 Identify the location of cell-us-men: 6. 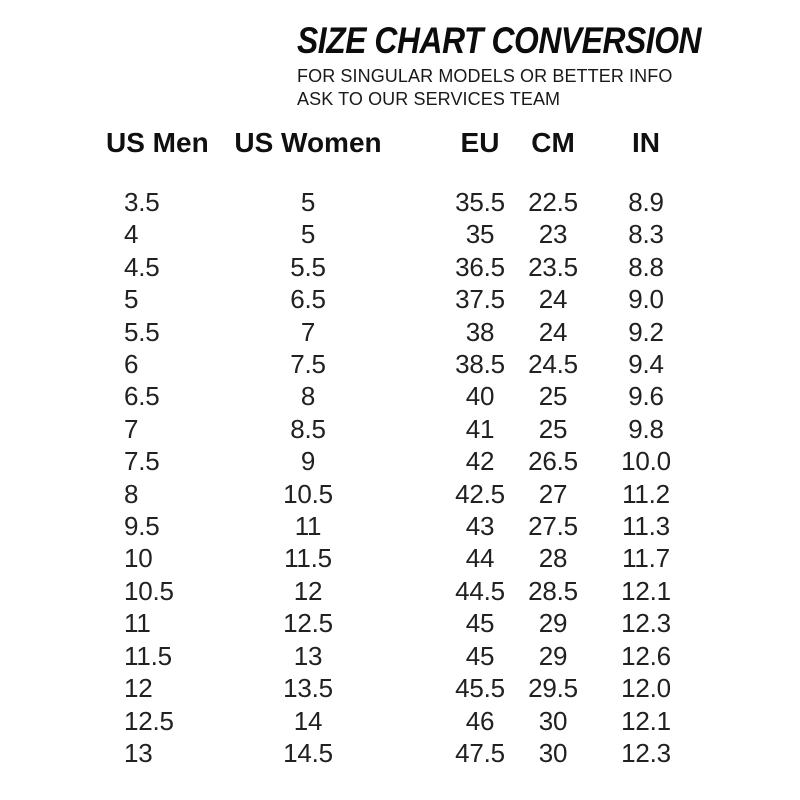
(131, 364).